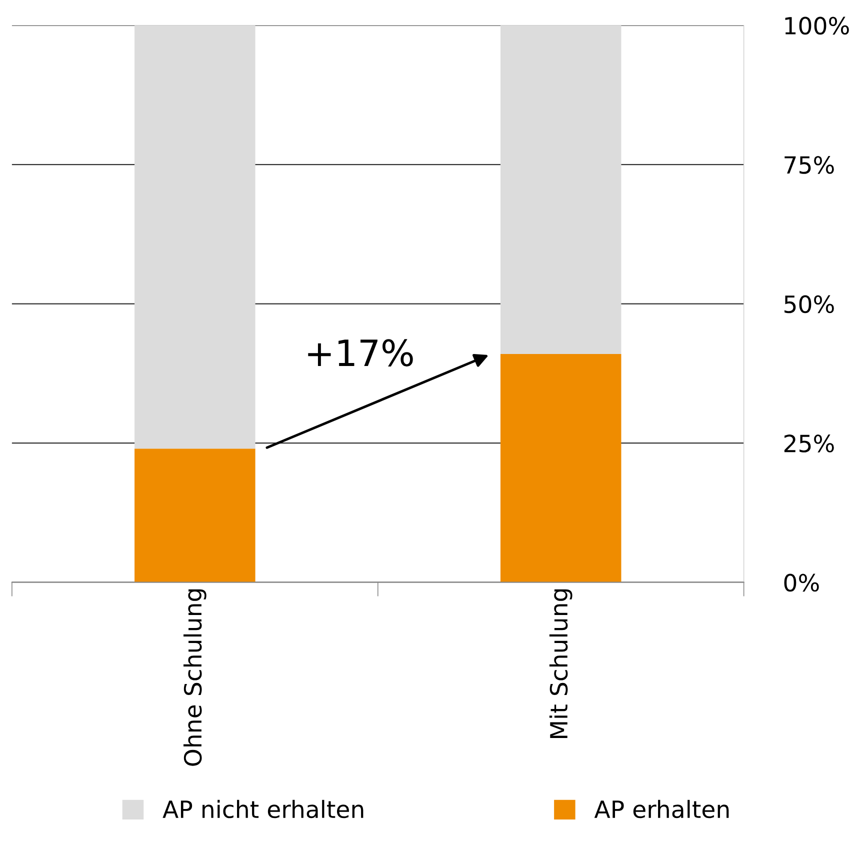 Image resolution: width=853 pixels, height=844 pixels. What do you see at coordinates (263, 809) in the screenshot?
I see `legend-label: AP nicht erhalten` at bounding box center [263, 809].